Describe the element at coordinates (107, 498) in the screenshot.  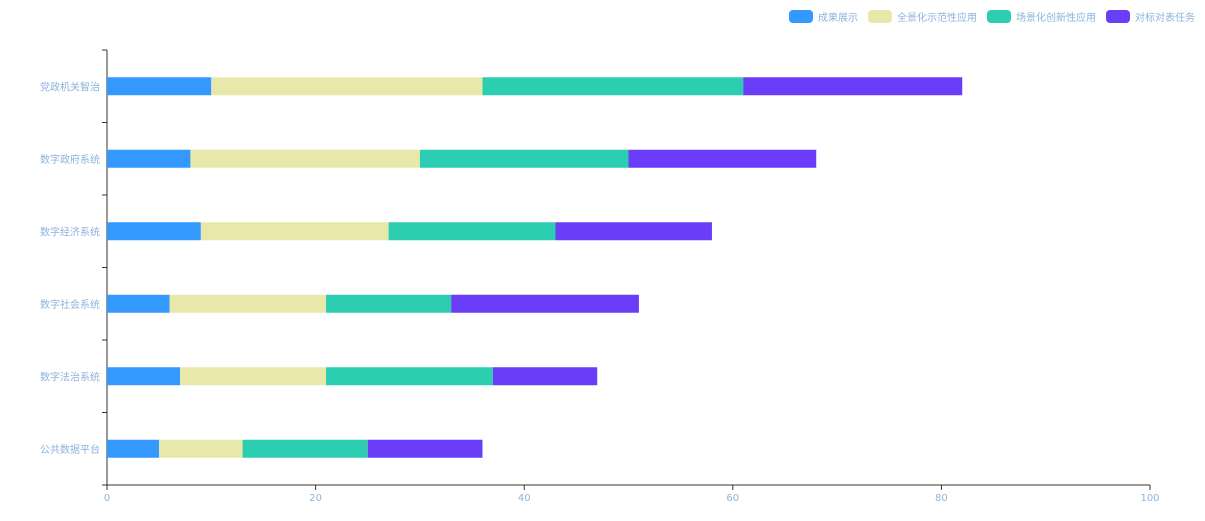
I see `x-tick-label: 0` at that location.